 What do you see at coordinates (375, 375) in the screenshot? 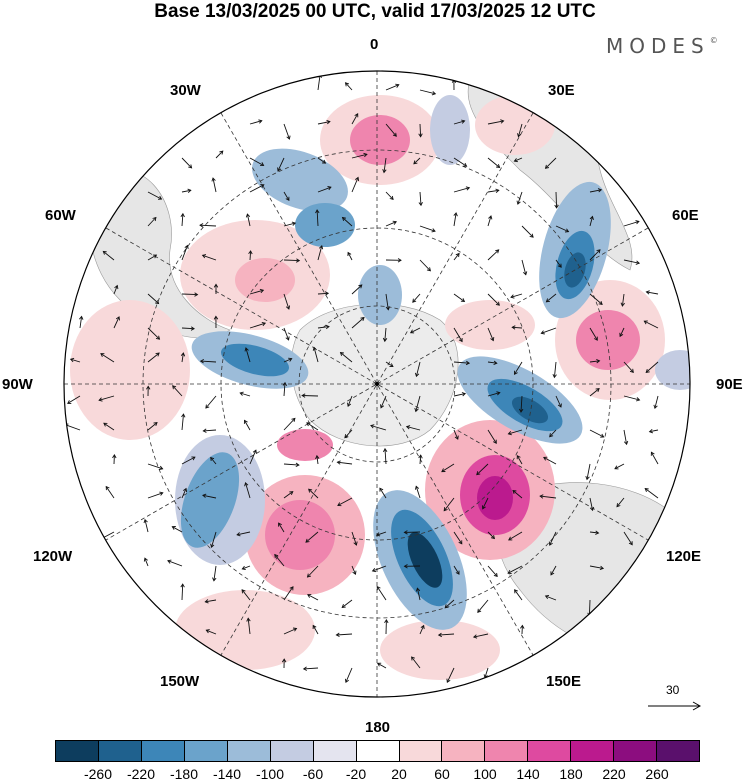
I see `land-antarctica` at bounding box center [375, 375].